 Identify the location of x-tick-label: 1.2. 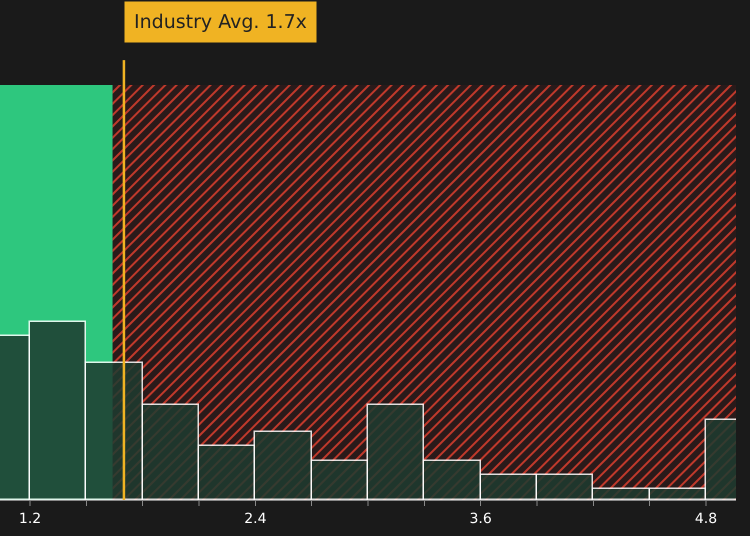
(30, 518).